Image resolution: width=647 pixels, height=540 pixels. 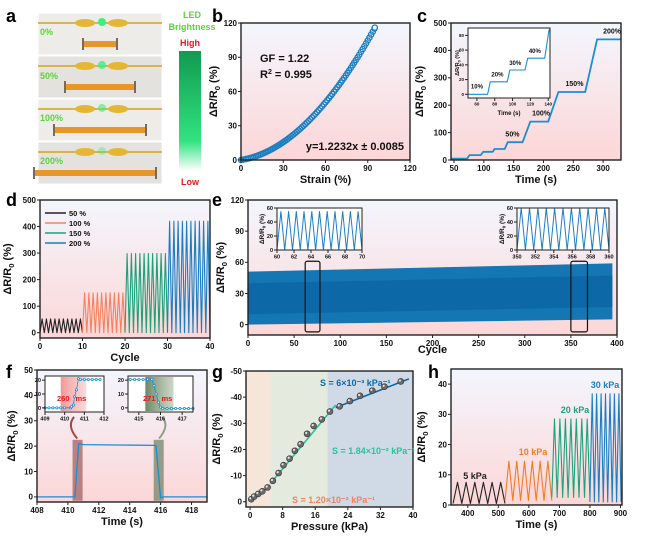 What do you see at coordinates (99, 510) in the screenshot?
I see `x-tick-label: 412` at bounding box center [99, 510].